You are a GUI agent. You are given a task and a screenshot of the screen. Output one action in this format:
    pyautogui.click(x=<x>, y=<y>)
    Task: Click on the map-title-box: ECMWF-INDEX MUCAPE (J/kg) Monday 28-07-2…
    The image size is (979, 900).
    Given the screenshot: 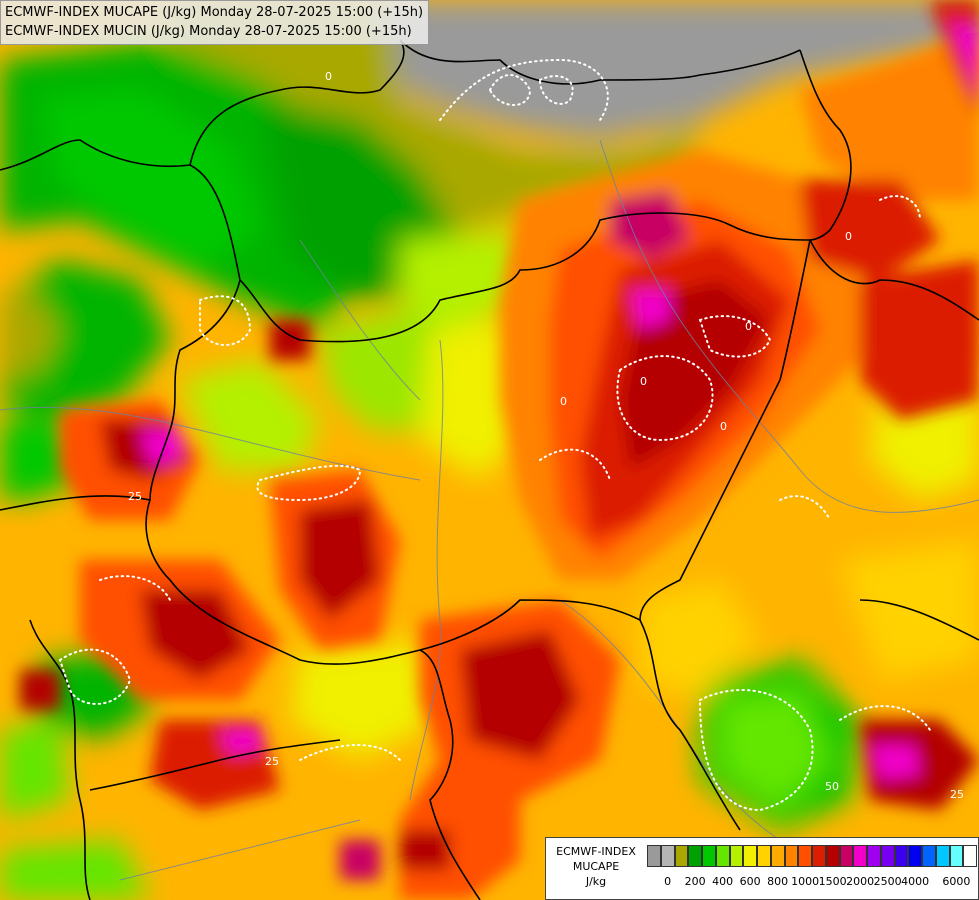 What is the action you would take?
    pyautogui.click(x=215, y=22)
    